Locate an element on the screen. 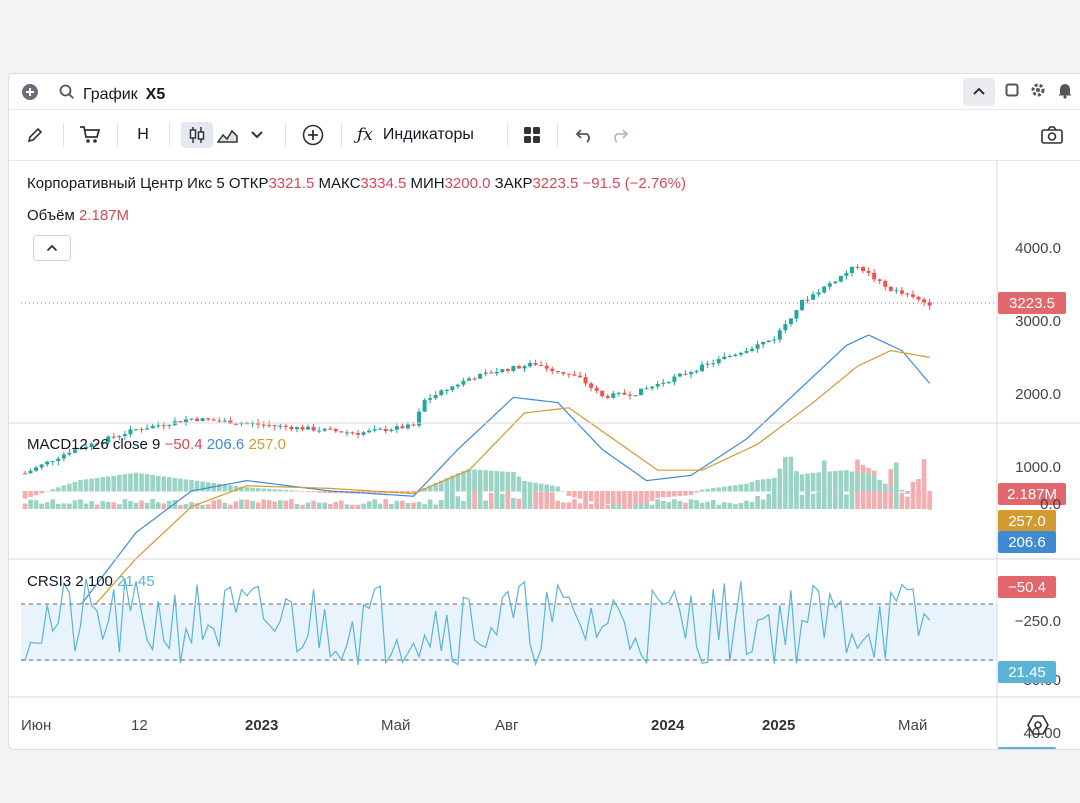  volume-value: 2.187M is located at coordinates (104, 215).